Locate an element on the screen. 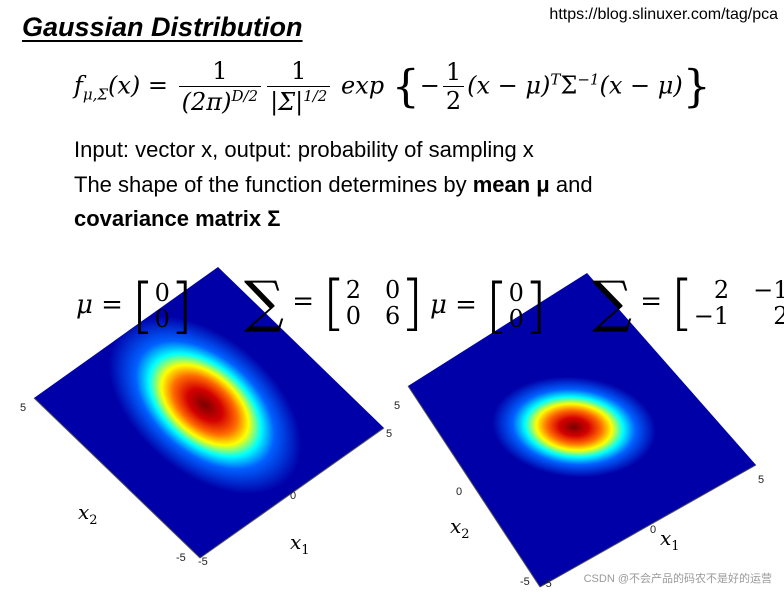 The width and height of the screenshot is (784, 594). formula-right-brace: } is located at coordinates (696, 87).